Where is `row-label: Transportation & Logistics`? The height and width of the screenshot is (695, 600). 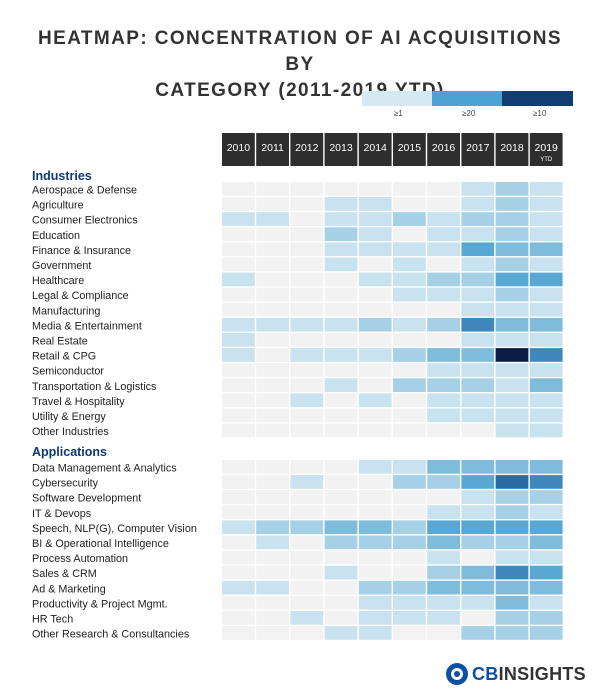 row-label: Transportation & Logistics is located at coordinates (94, 387).